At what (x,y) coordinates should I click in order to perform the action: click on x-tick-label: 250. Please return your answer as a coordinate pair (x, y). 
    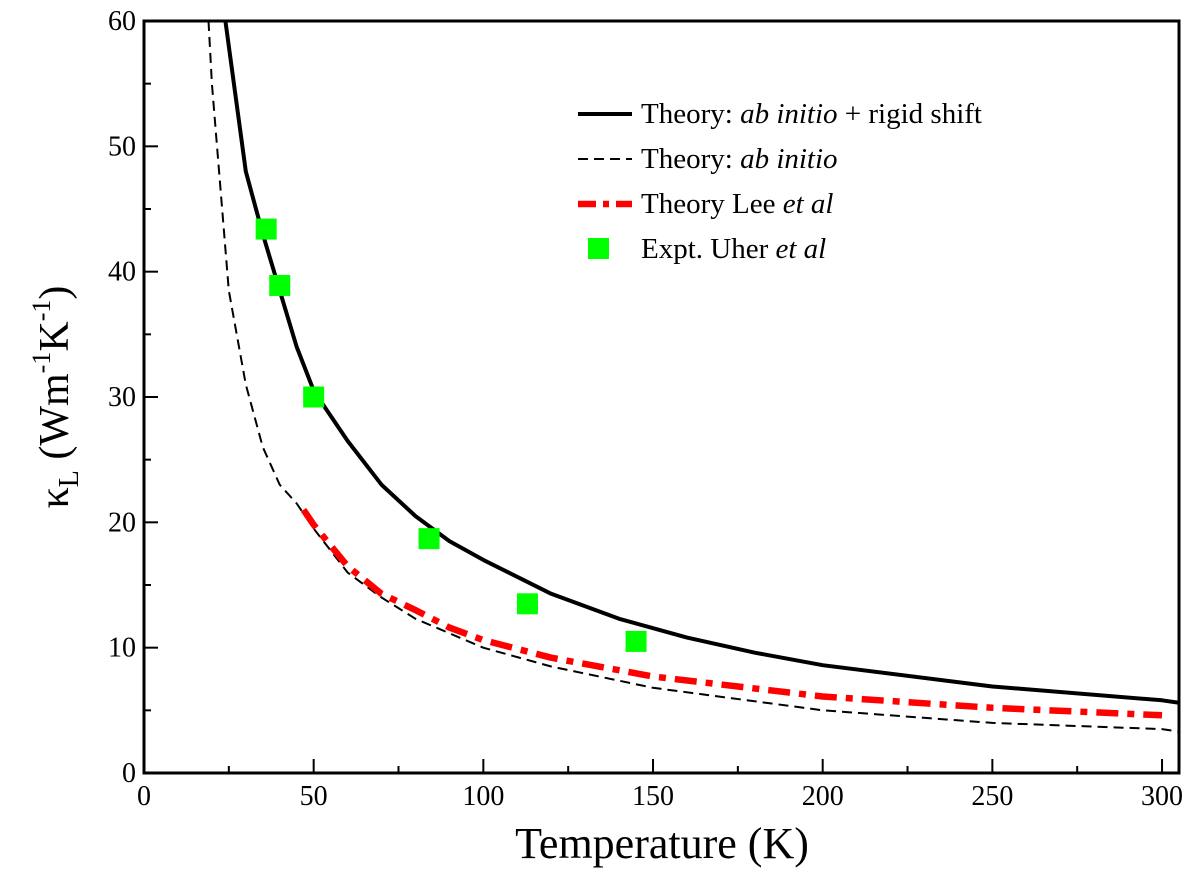
    Looking at the image, I should click on (992, 796).